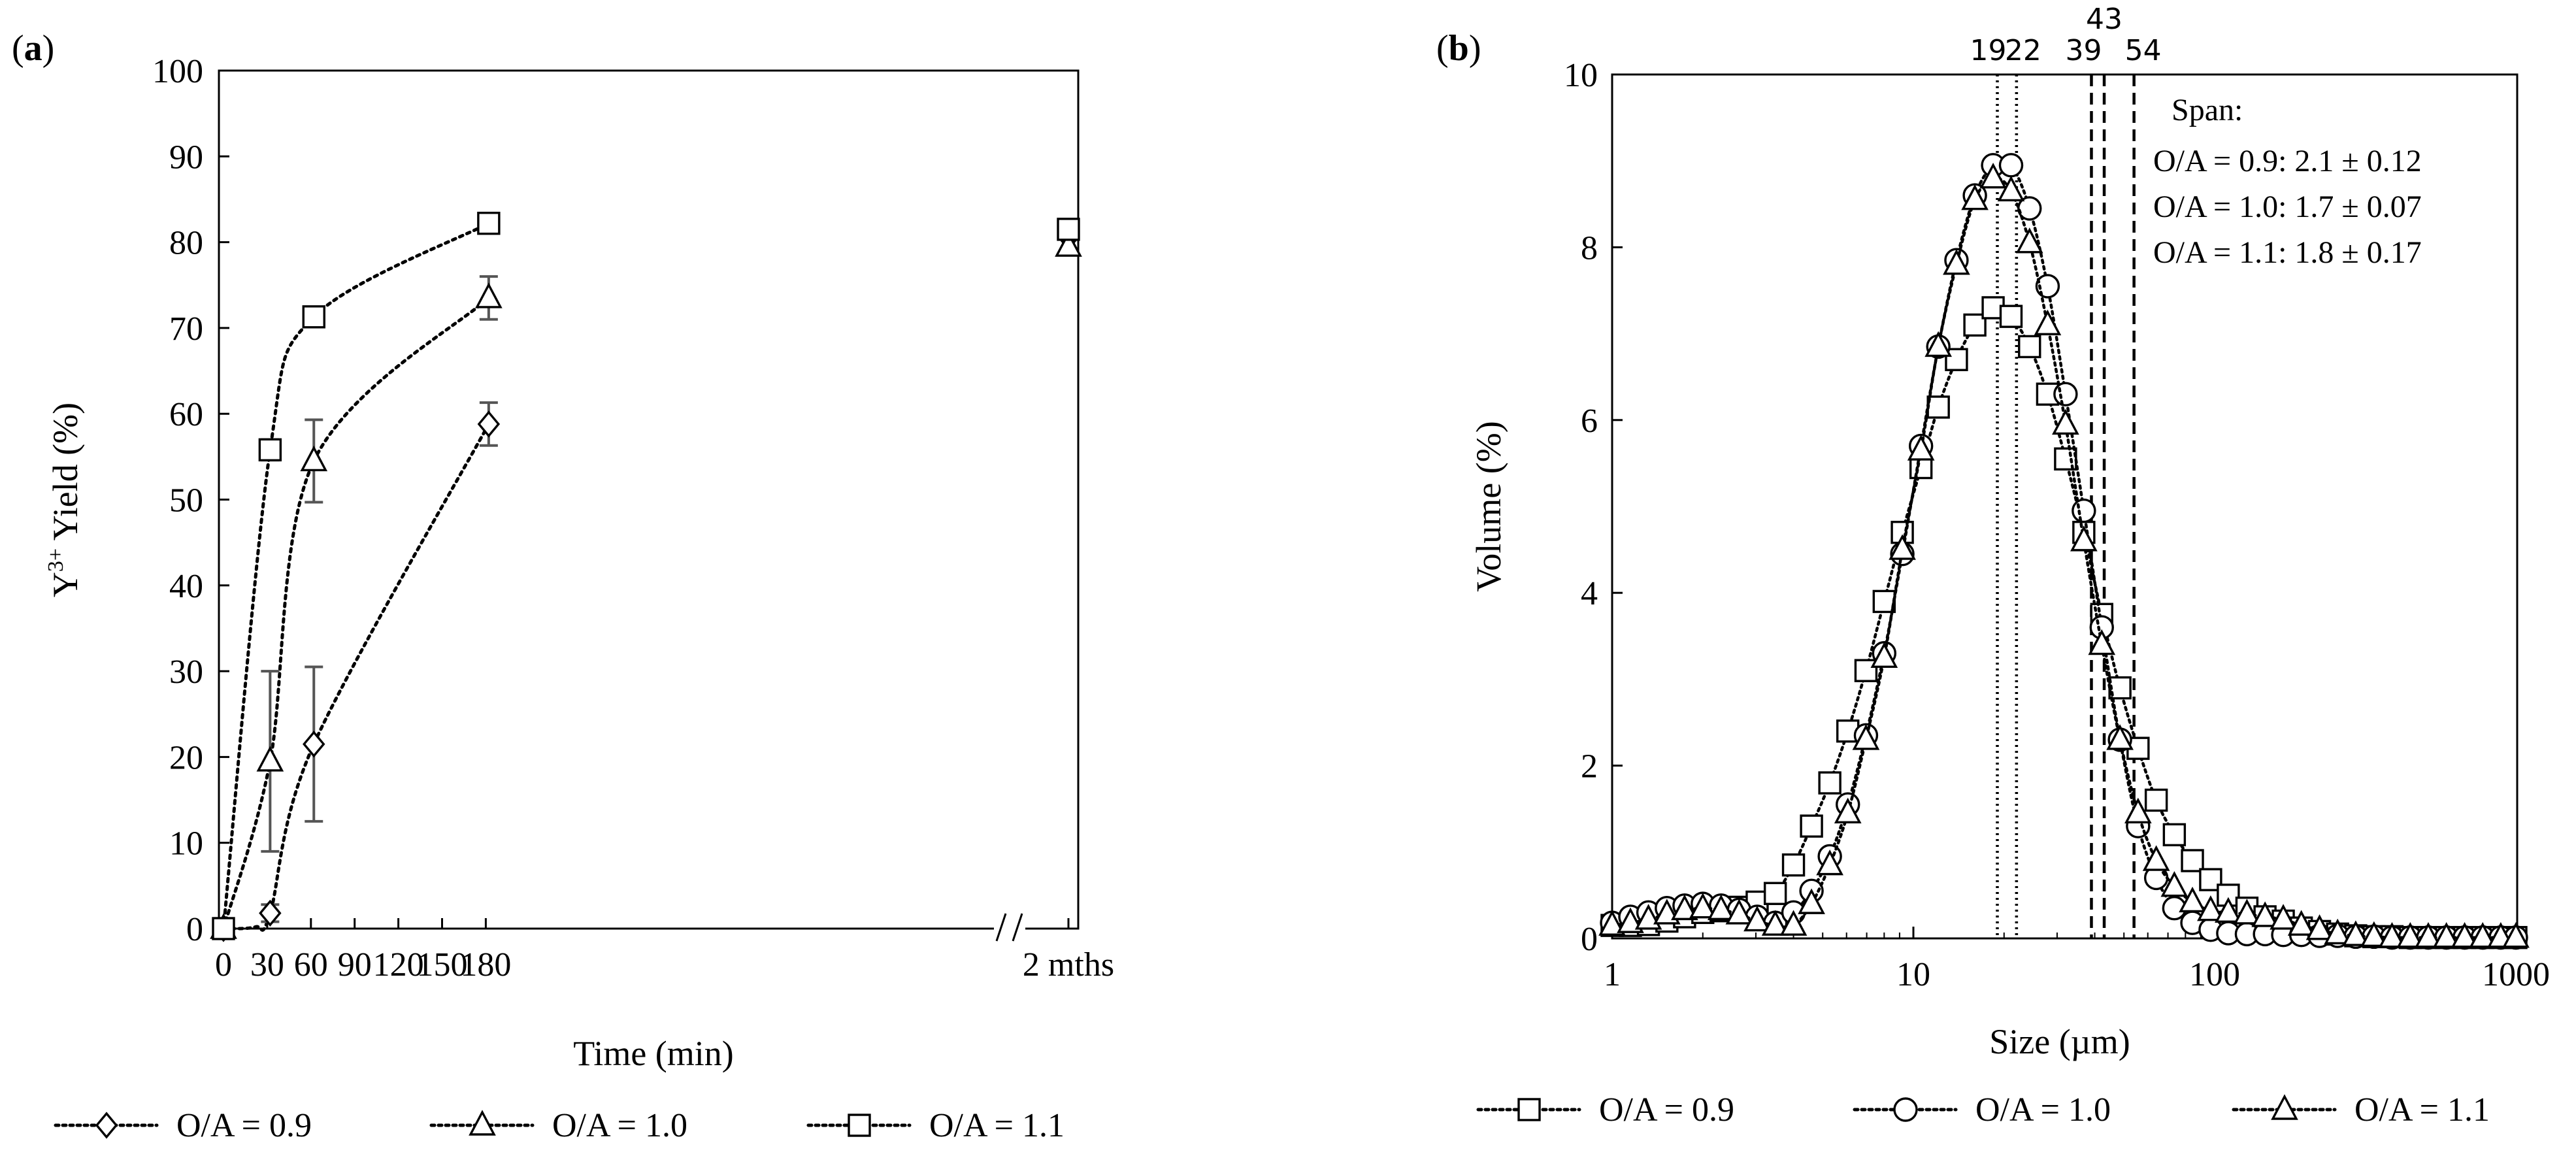 The width and height of the screenshot is (2576, 1156). What do you see at coordinates (1913, 974) in the screenshot?
I see `x-tick-label: 10` at bounding box center [1913, 974].